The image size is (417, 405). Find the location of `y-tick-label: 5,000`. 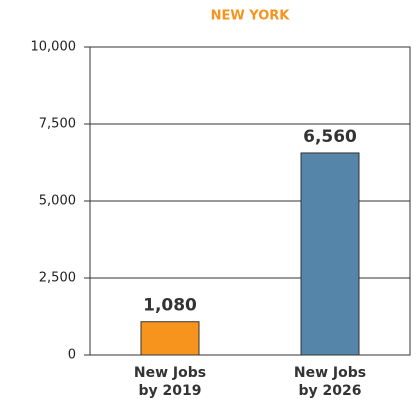

y-tick-label: 5,000 is located at coordinates (57, 201).